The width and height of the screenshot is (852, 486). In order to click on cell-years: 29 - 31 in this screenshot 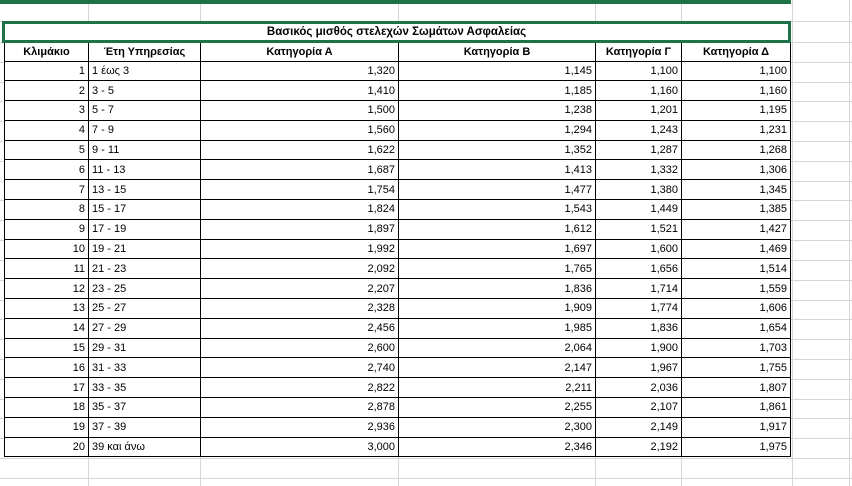, I will do `click(144, 348)`.